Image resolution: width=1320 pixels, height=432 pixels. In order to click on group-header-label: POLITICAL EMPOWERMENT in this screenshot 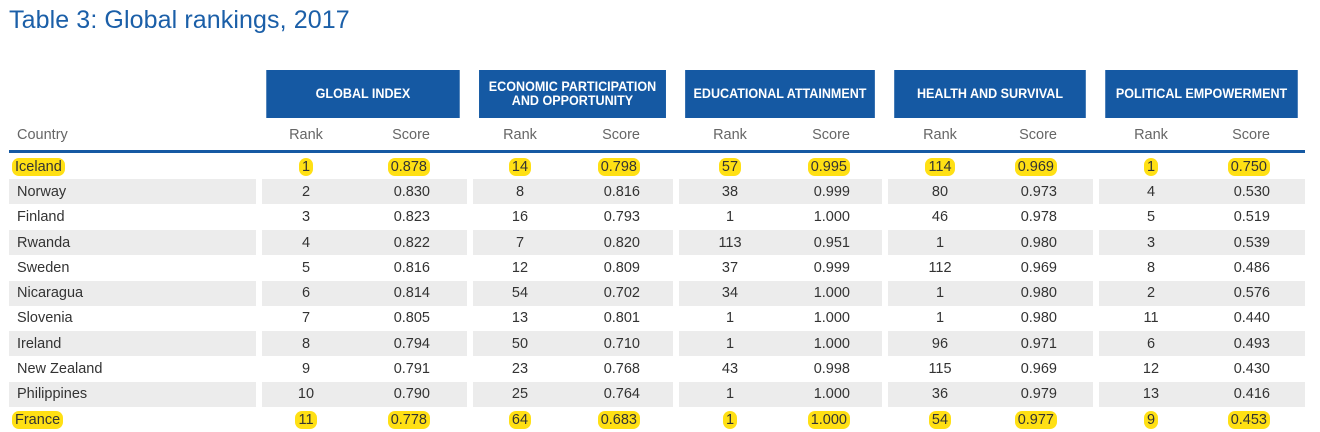, I will do `click(1201, 93)`.